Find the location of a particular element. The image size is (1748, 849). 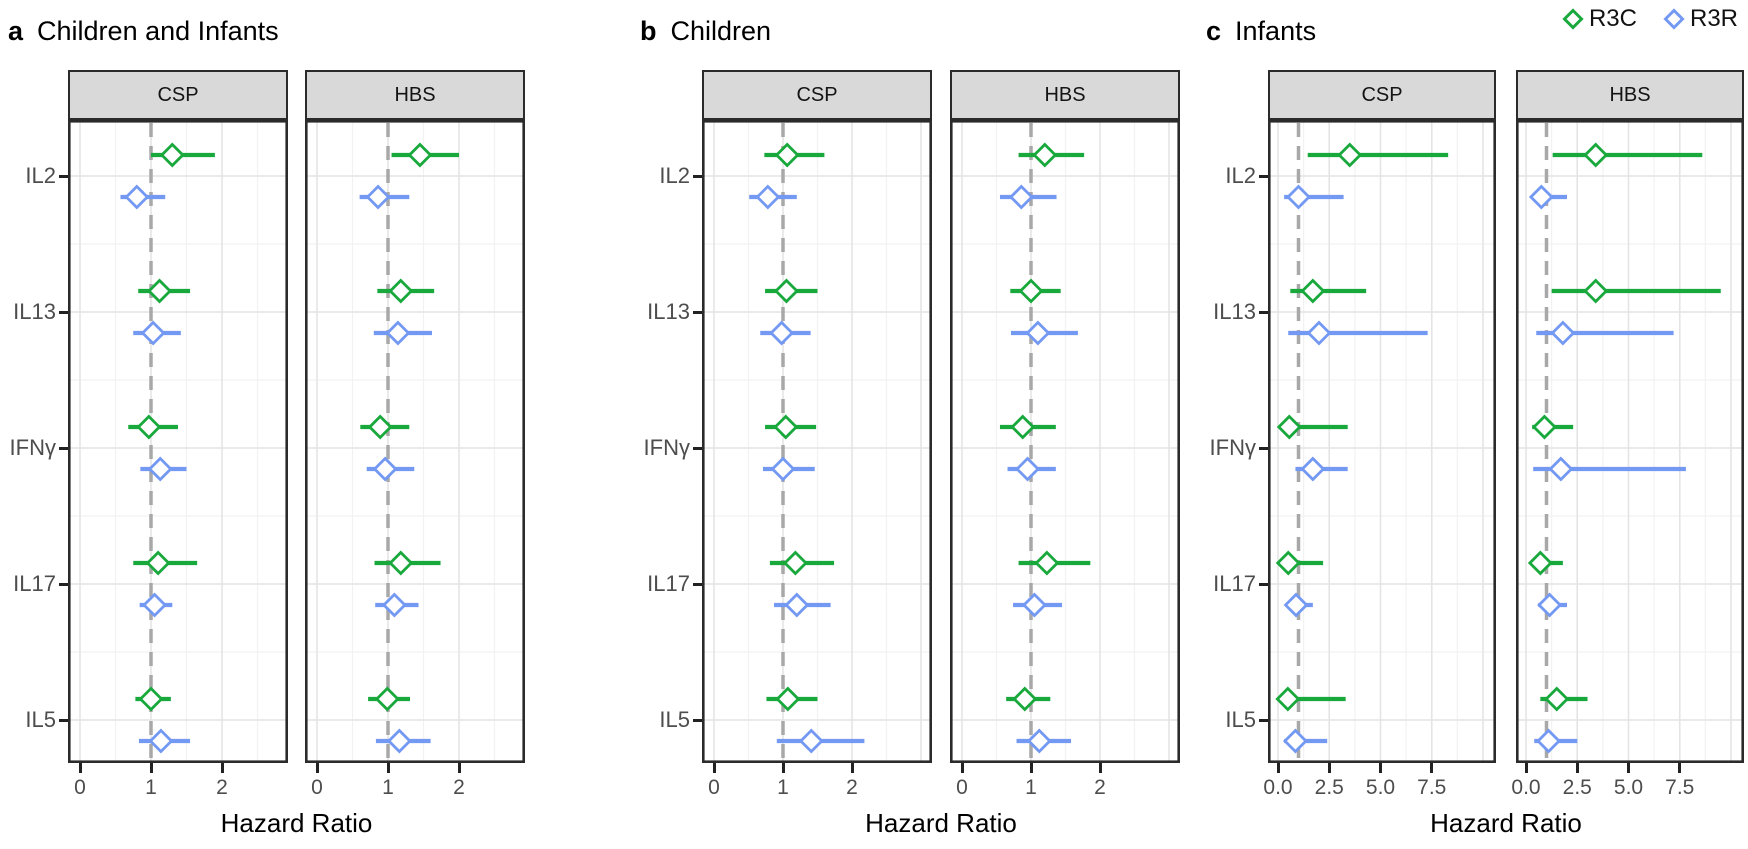

panel-title-text: Children is located at coordinates (721, 31).